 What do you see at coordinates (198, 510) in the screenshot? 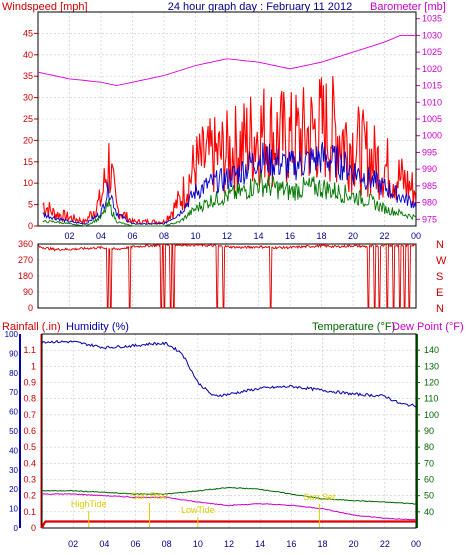
I see `annotation-label: LowTide` at bounding box center [198, 510].